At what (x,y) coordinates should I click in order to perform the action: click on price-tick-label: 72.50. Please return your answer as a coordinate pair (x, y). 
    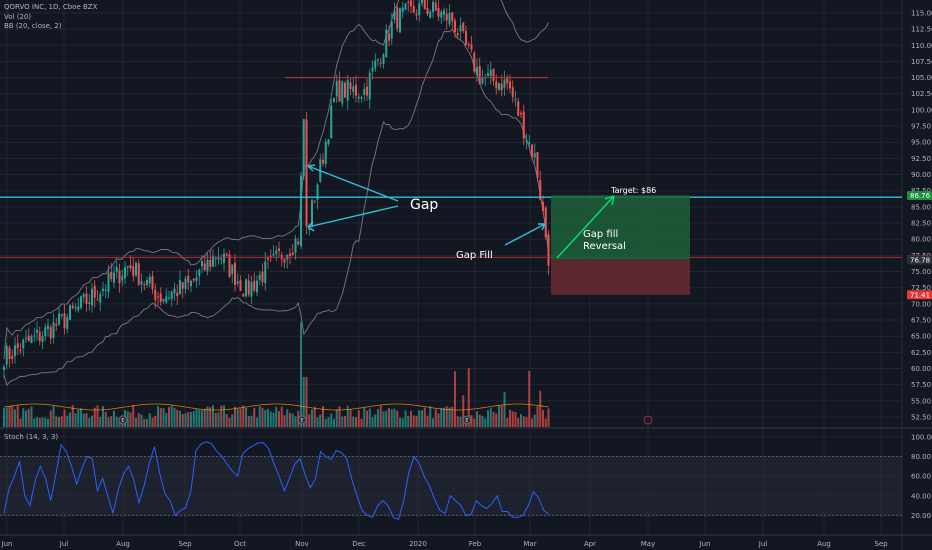
    Looking at the image, I should click on (921, 288).